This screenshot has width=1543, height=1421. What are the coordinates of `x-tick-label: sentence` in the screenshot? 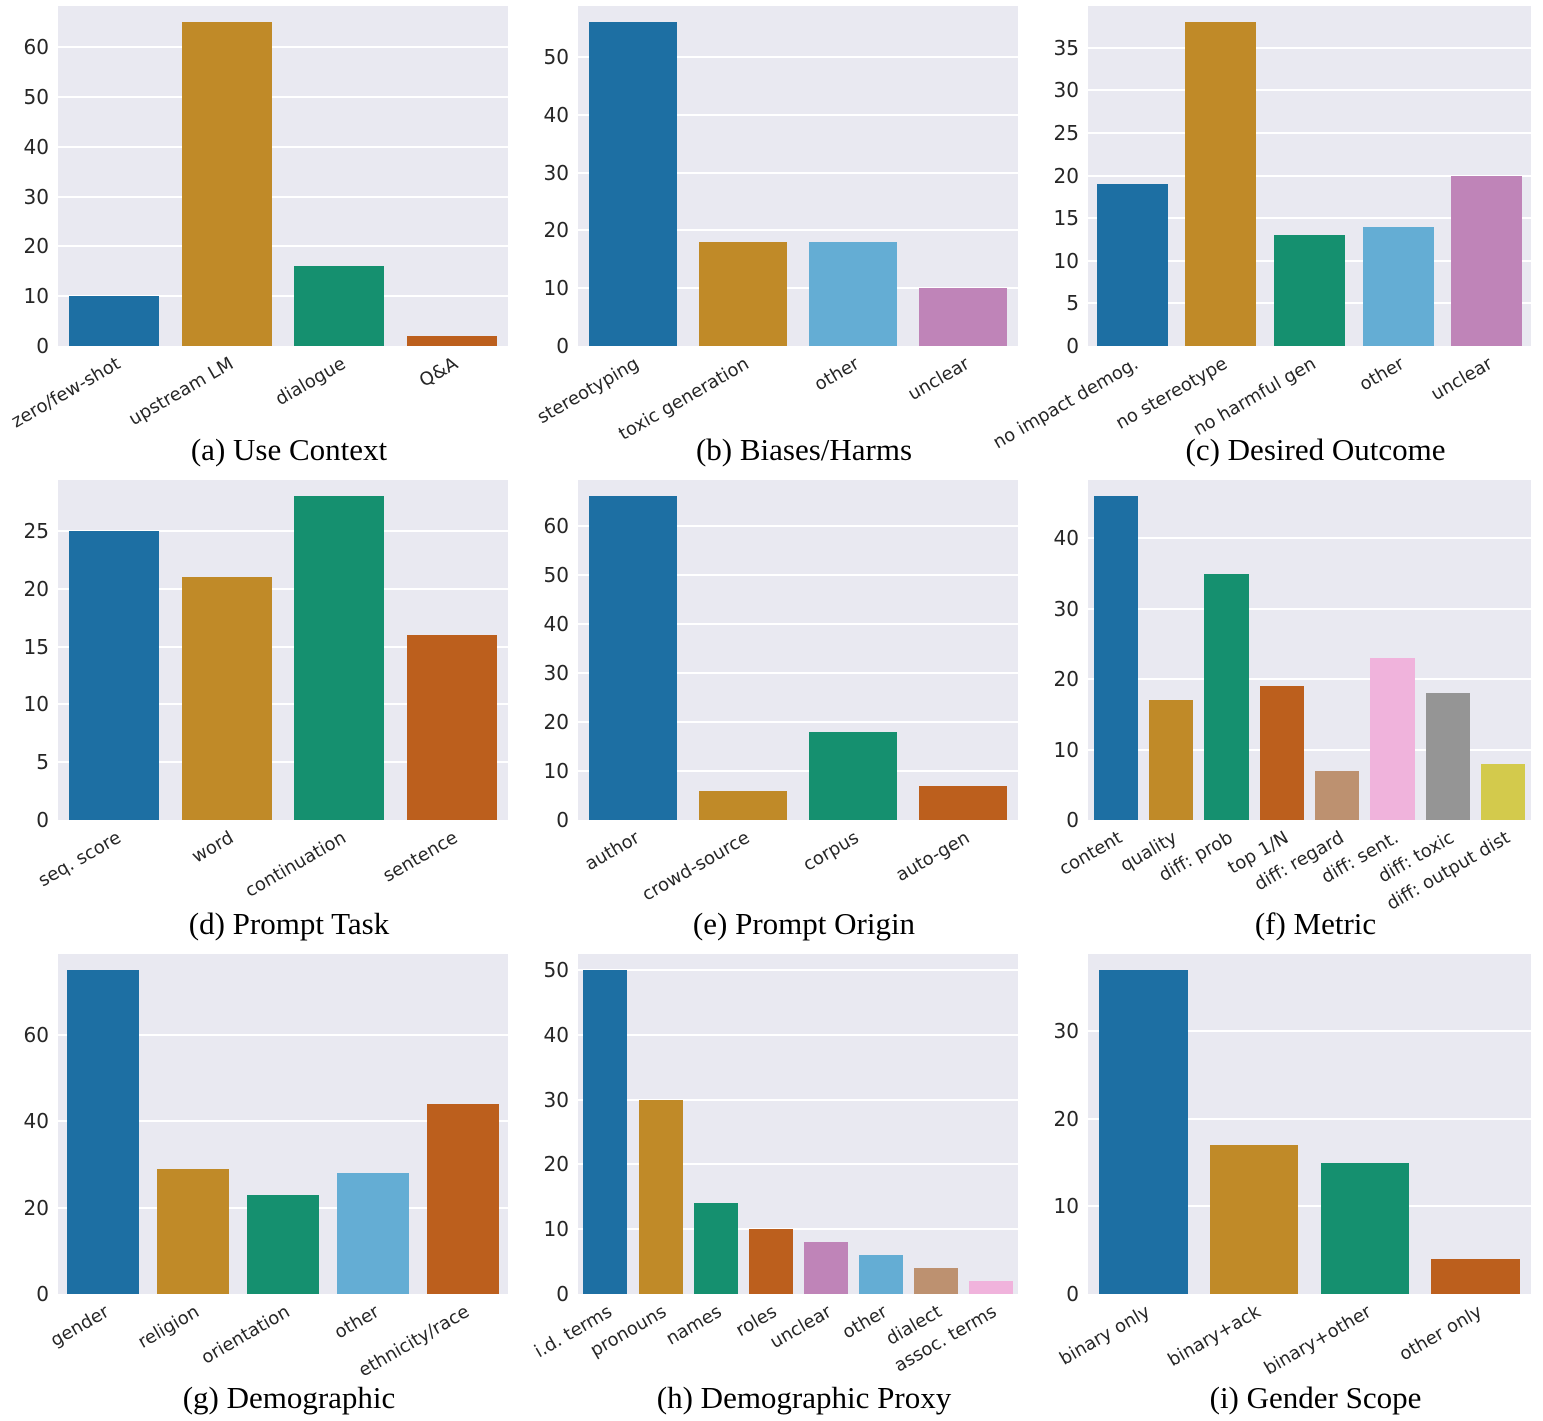 It's located at (420, 857).